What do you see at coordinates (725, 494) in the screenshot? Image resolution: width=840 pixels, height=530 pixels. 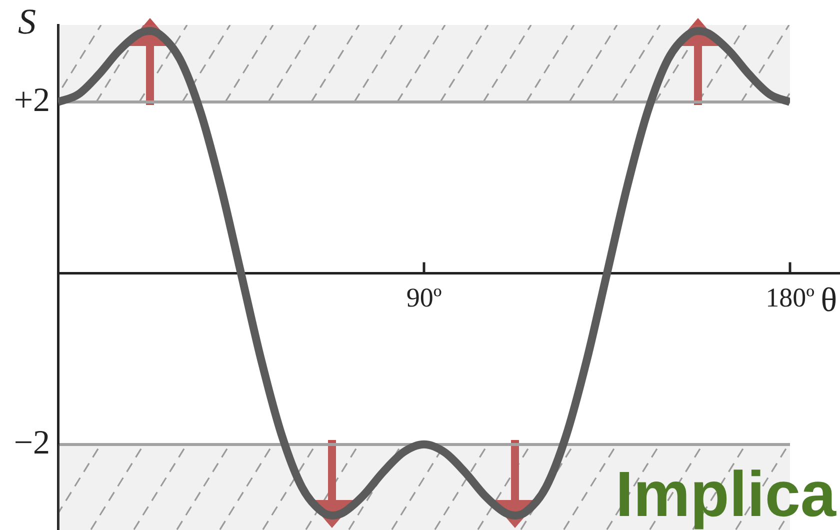 I see `annotation: Implica` at bounding box center [725, 494].